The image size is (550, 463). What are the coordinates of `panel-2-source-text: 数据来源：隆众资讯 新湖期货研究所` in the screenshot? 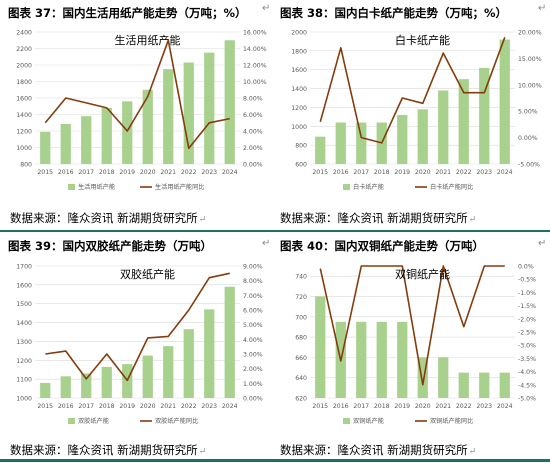 It's located at (374, 218).